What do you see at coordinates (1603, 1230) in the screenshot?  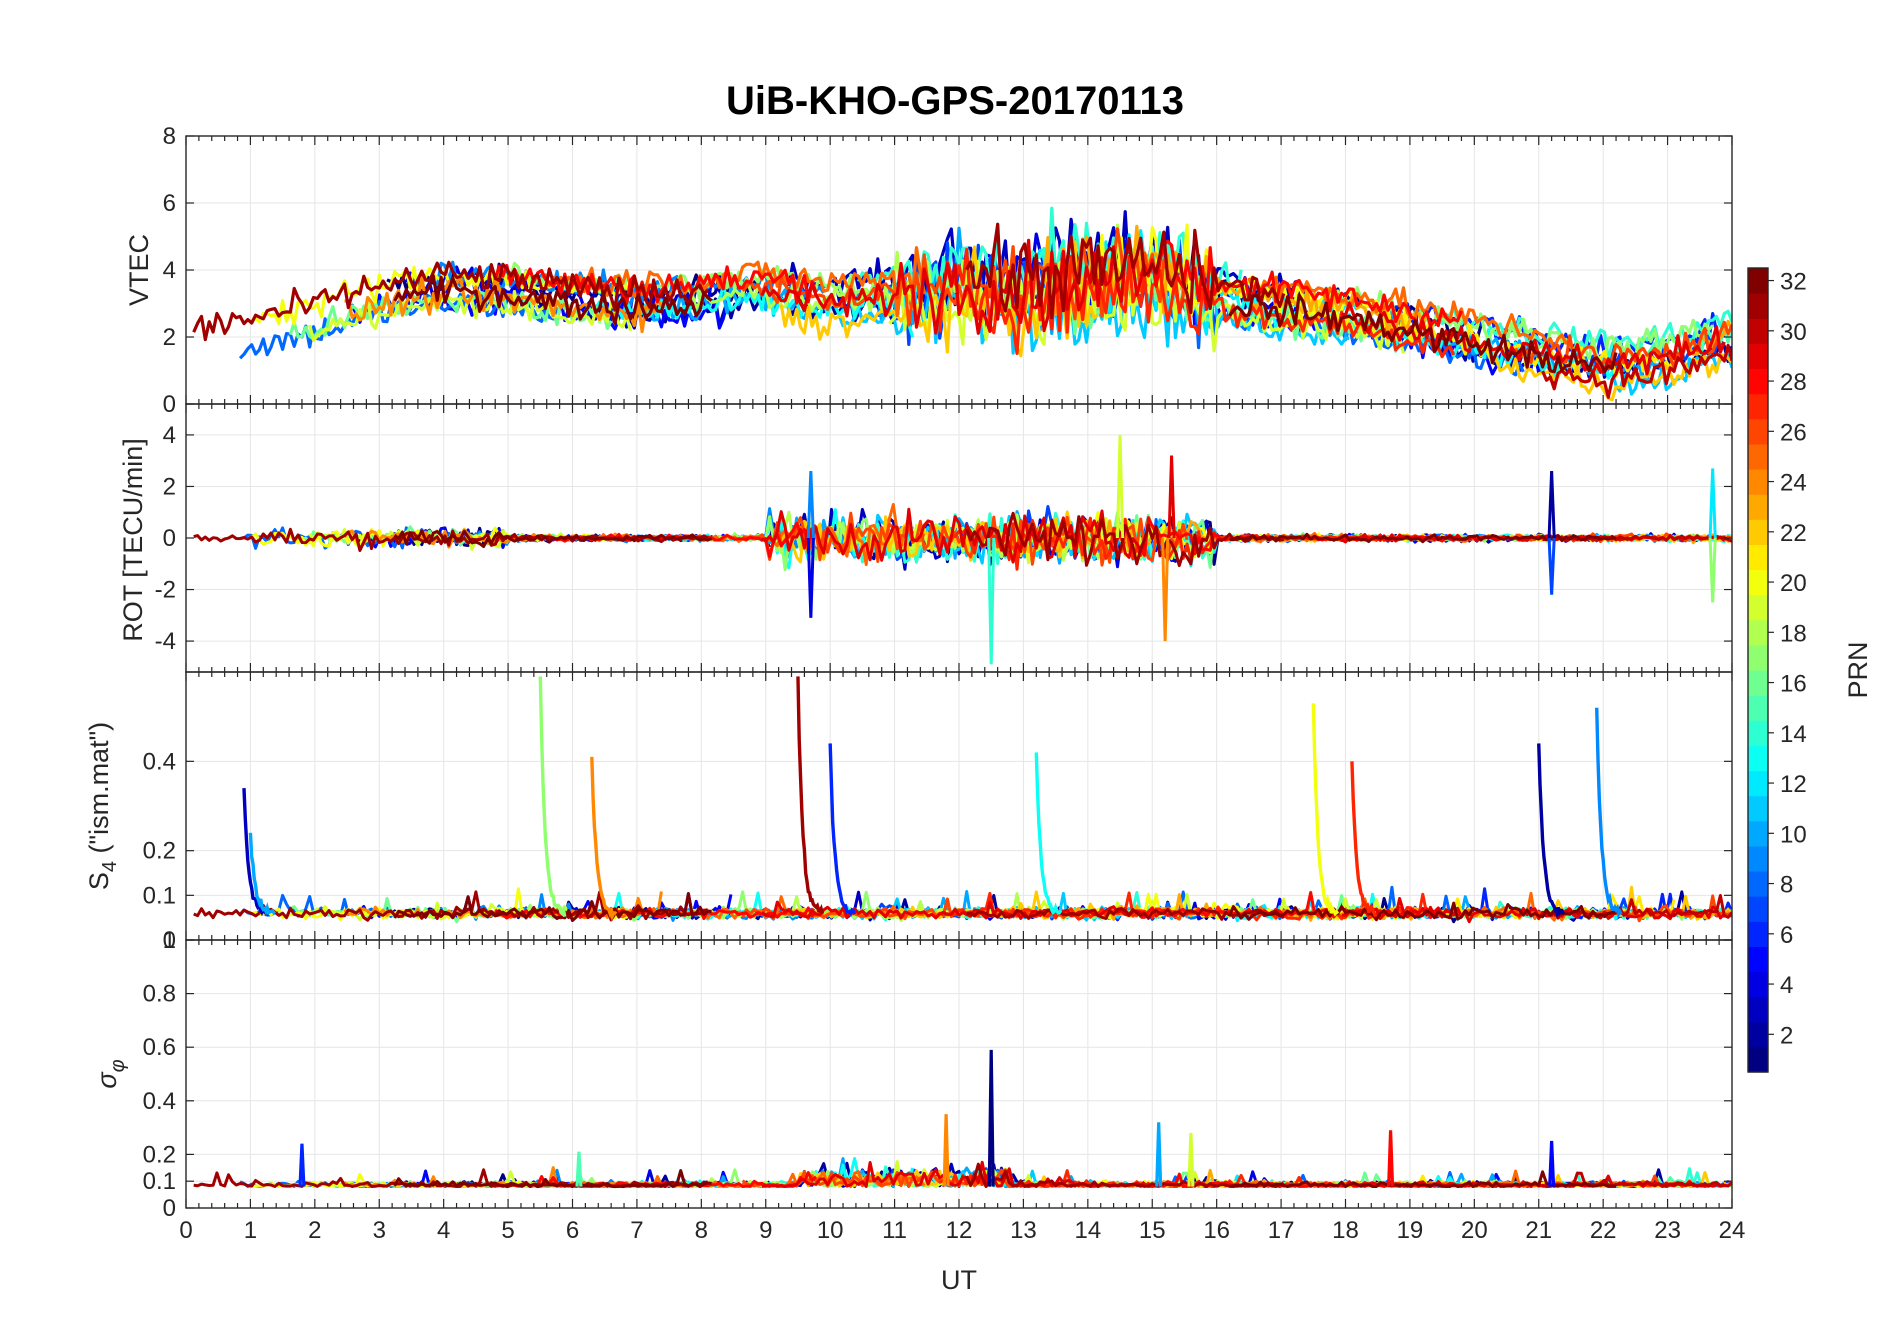 I see `x-tick-label: 22` at bounding box center [1603, 1230].